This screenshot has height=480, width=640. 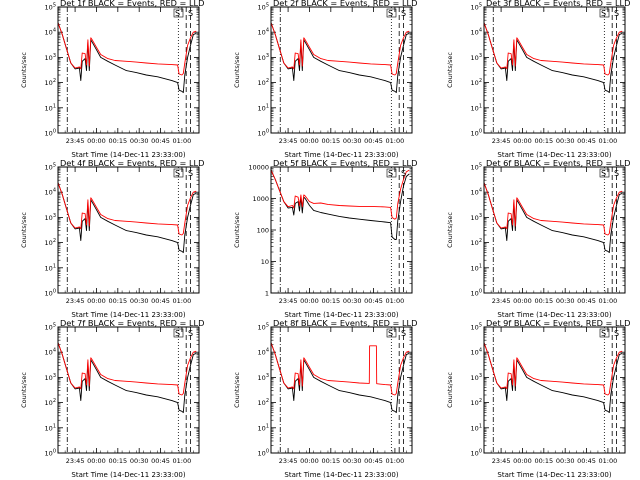 I want to click on panel-title: Det 1f BLACK = Events, RED = LLD, so click(x=132, y=4).